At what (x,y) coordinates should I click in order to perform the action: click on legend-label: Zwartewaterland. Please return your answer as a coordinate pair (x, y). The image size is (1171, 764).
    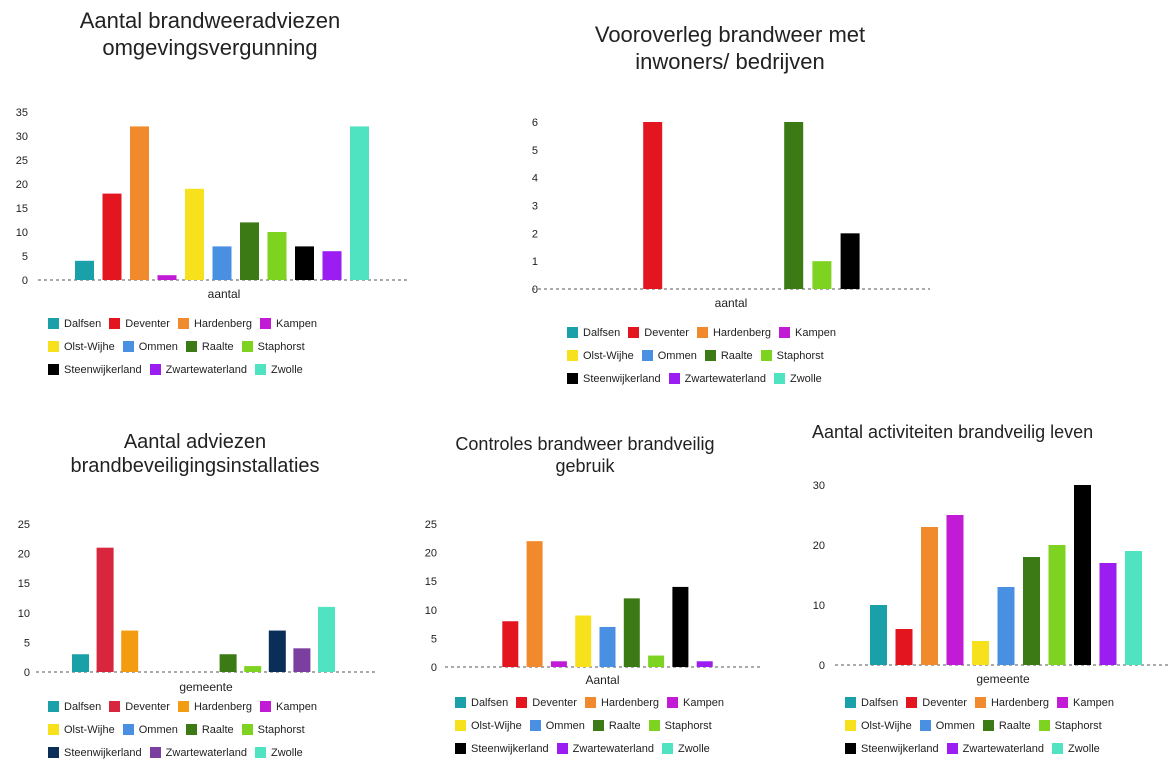
    Looking at the image, I should click on (725, 378).